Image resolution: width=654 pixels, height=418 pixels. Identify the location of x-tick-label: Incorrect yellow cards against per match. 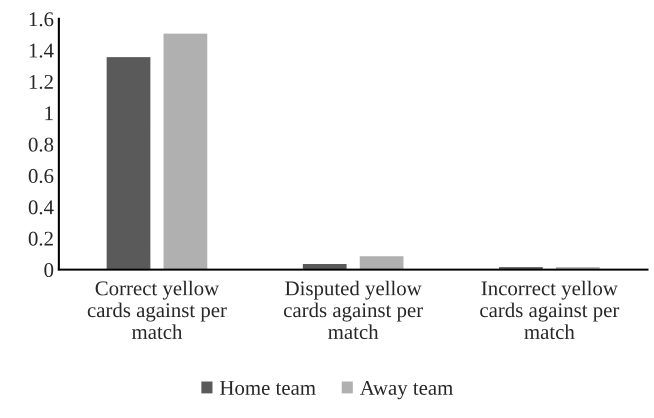
(550, 310).